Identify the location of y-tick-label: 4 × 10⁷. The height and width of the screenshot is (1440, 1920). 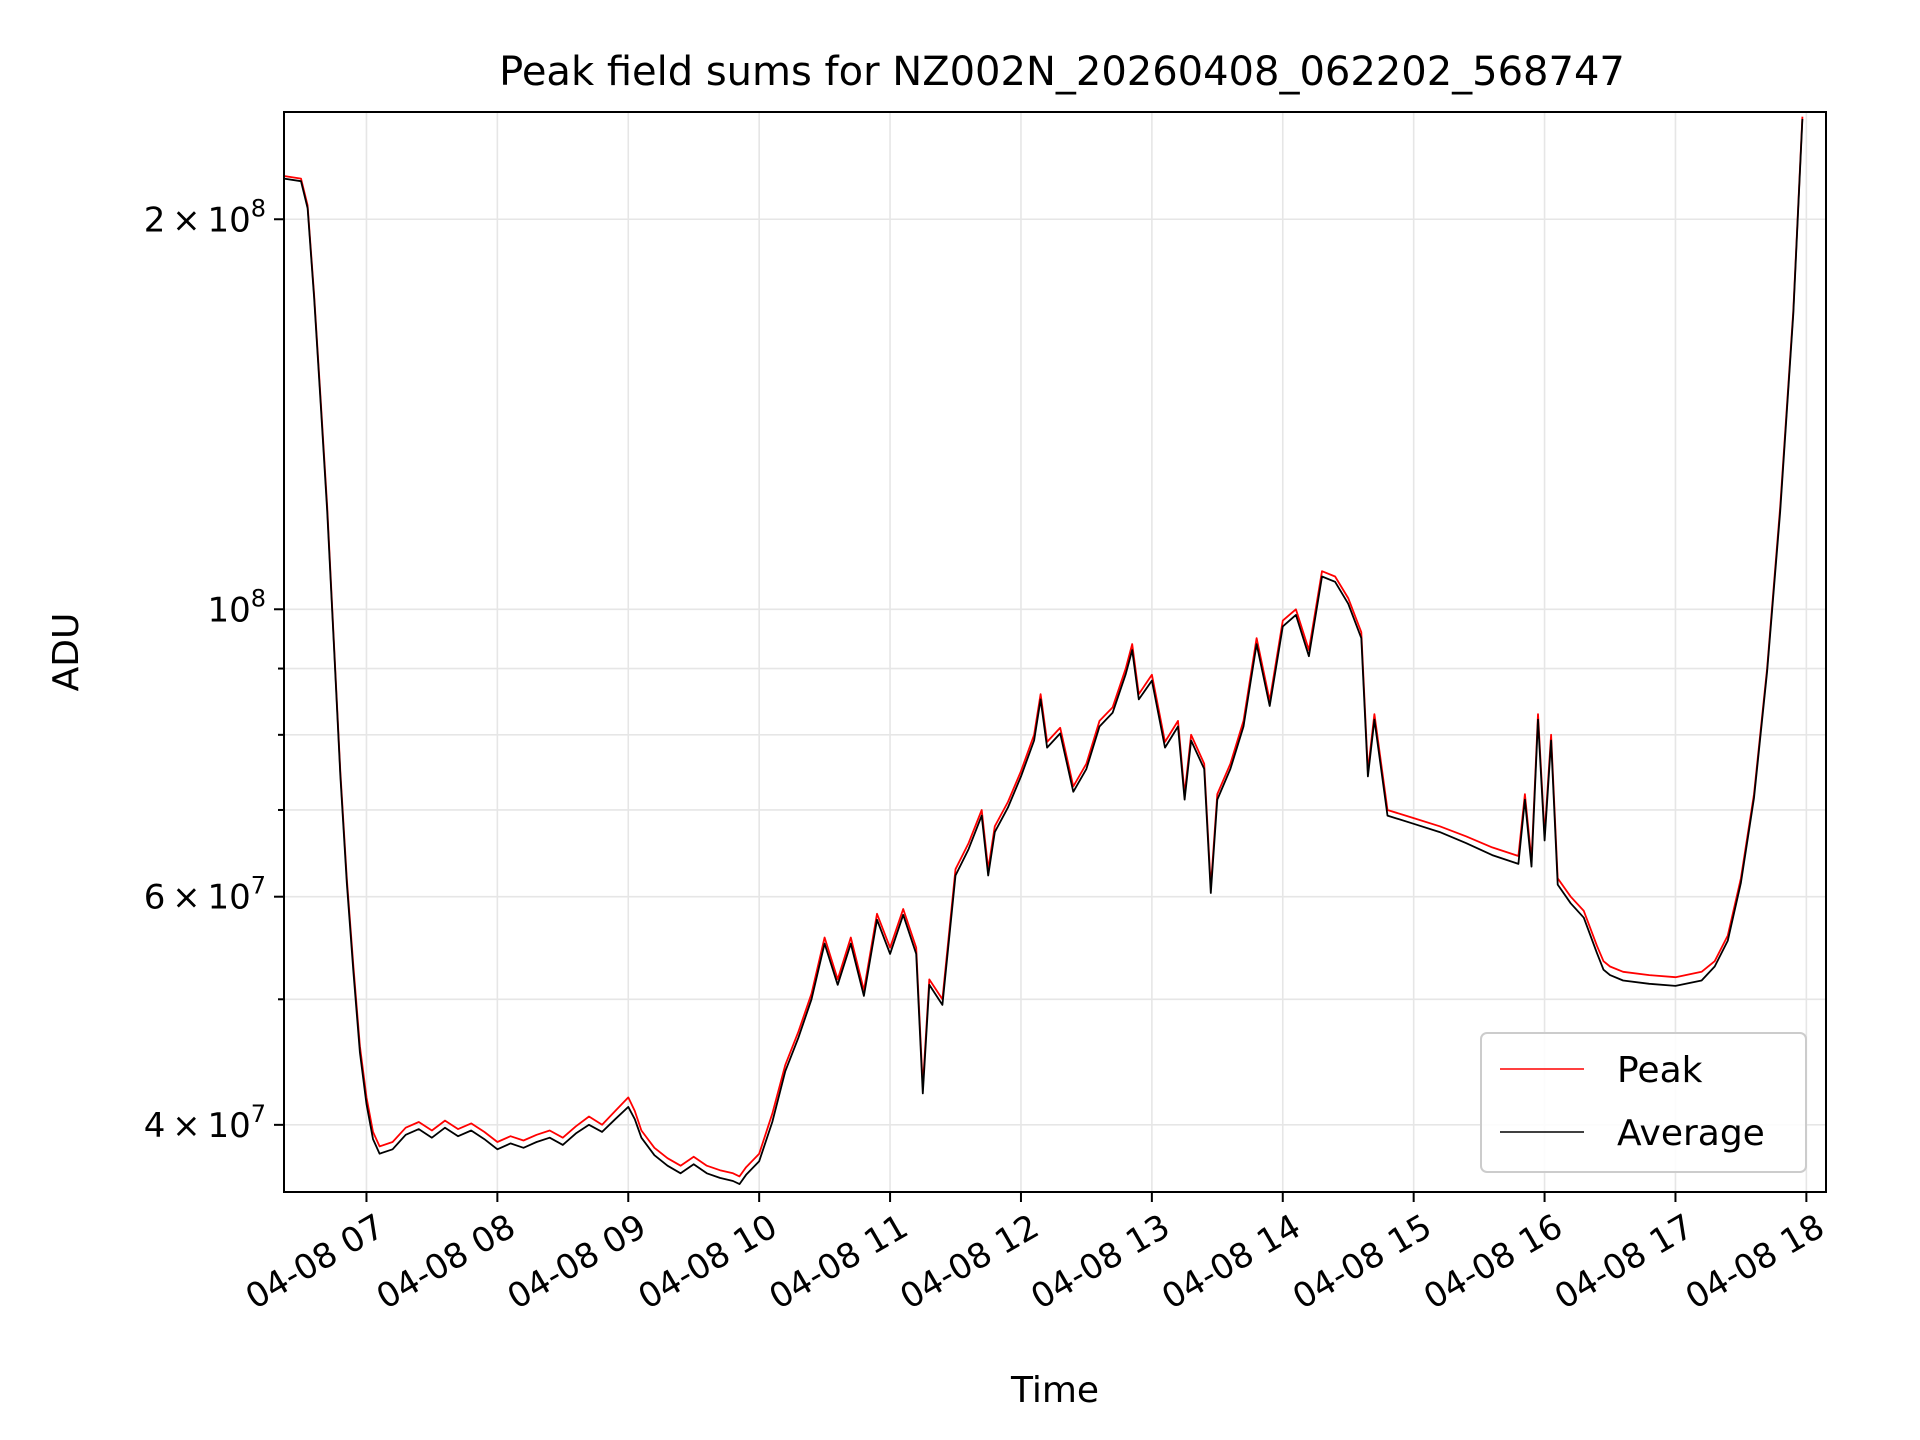
(205, 1123).